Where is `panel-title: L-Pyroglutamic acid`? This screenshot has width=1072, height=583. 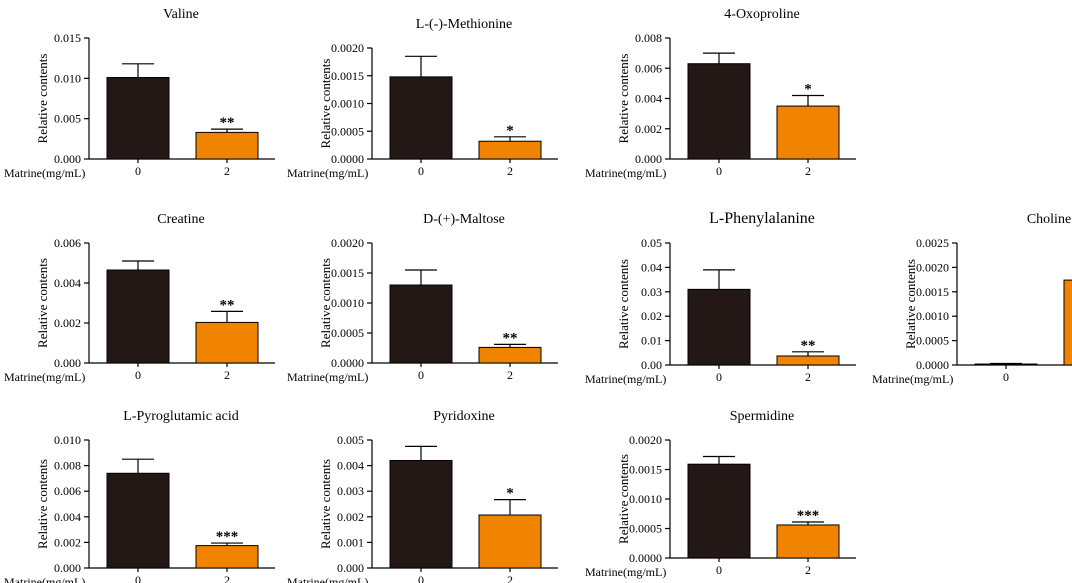 panel-title: L-Pyroglutamic acid is located at coordinates (180, 416).